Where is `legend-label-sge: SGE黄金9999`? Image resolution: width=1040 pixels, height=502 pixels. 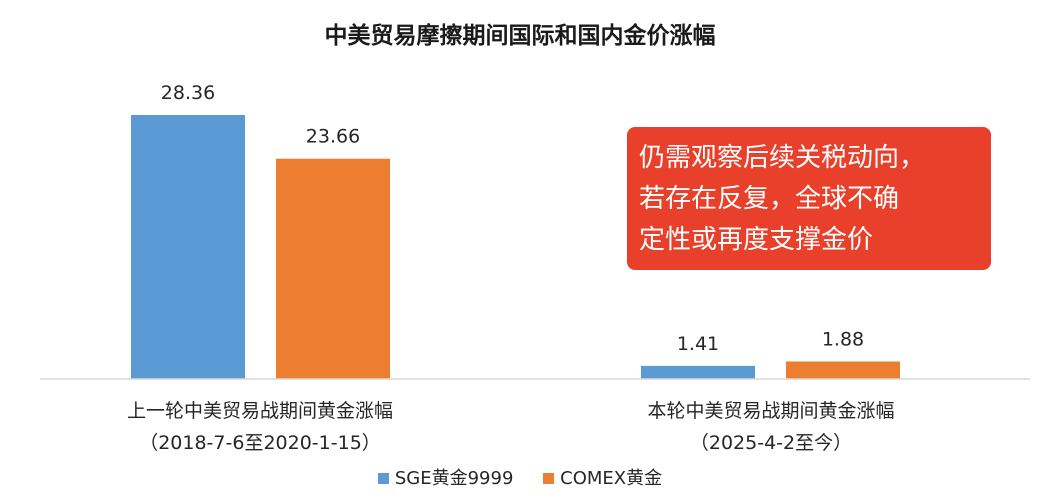
legend-label-sge: SGE黄金9999 is located at coordinates (454, 478).